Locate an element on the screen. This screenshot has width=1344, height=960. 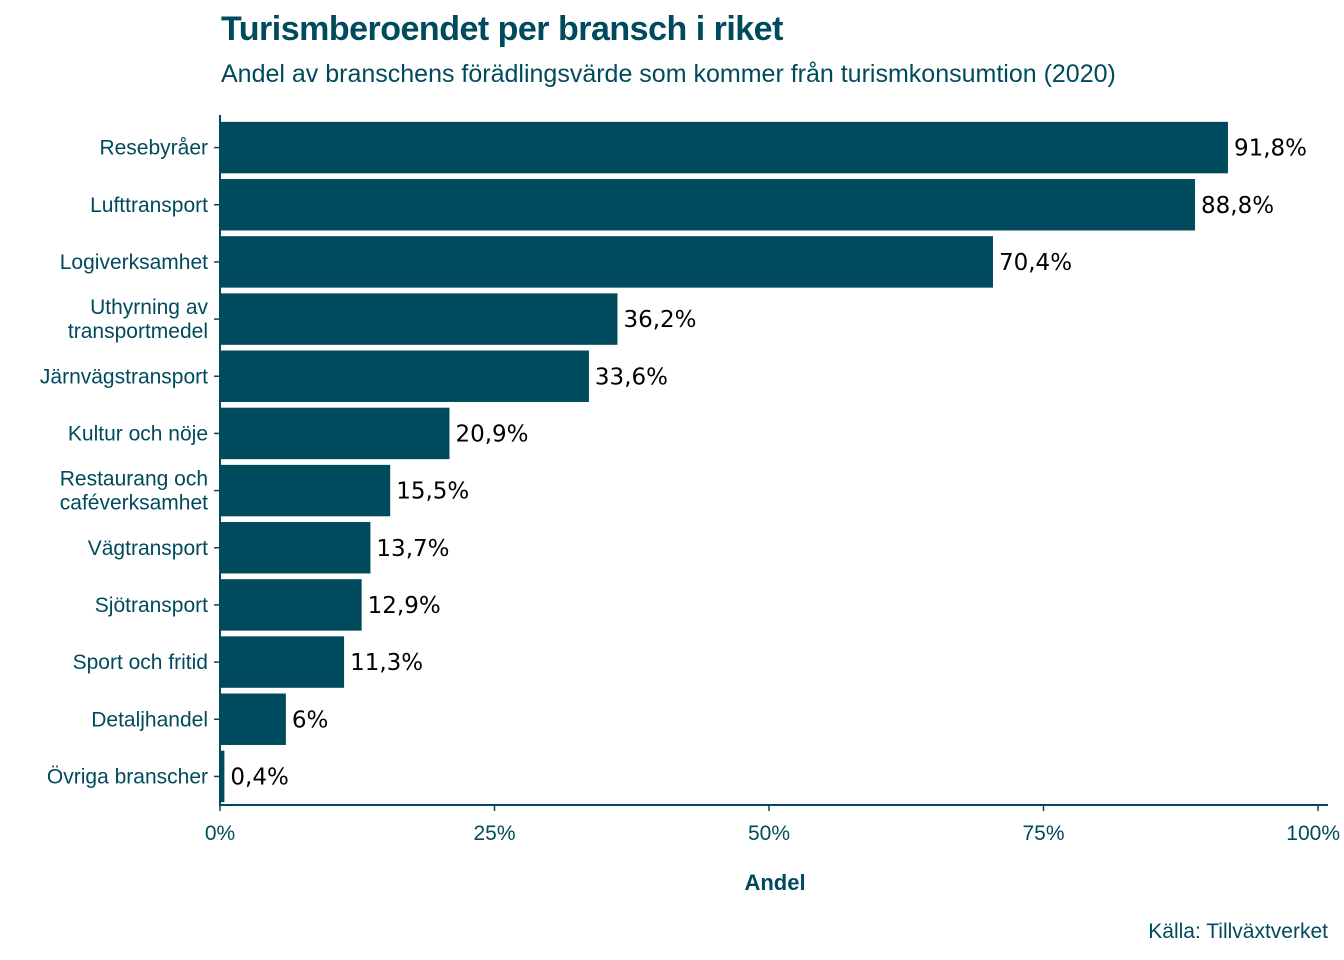
category-label: Övriga branscher is located at coordinates (127, 776).